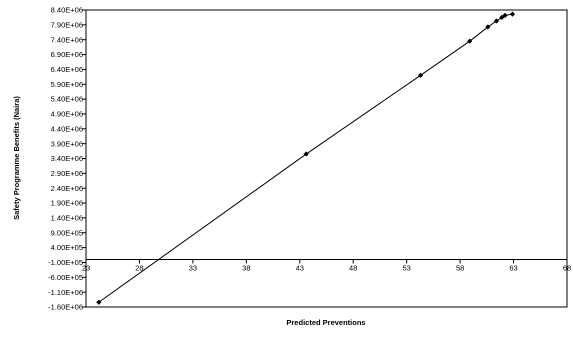 The height and width of the screenshot is (339, 573). I want to click on x-axis: 23 28 33 38 43 48 53 58 63 68, so click(326, 265).